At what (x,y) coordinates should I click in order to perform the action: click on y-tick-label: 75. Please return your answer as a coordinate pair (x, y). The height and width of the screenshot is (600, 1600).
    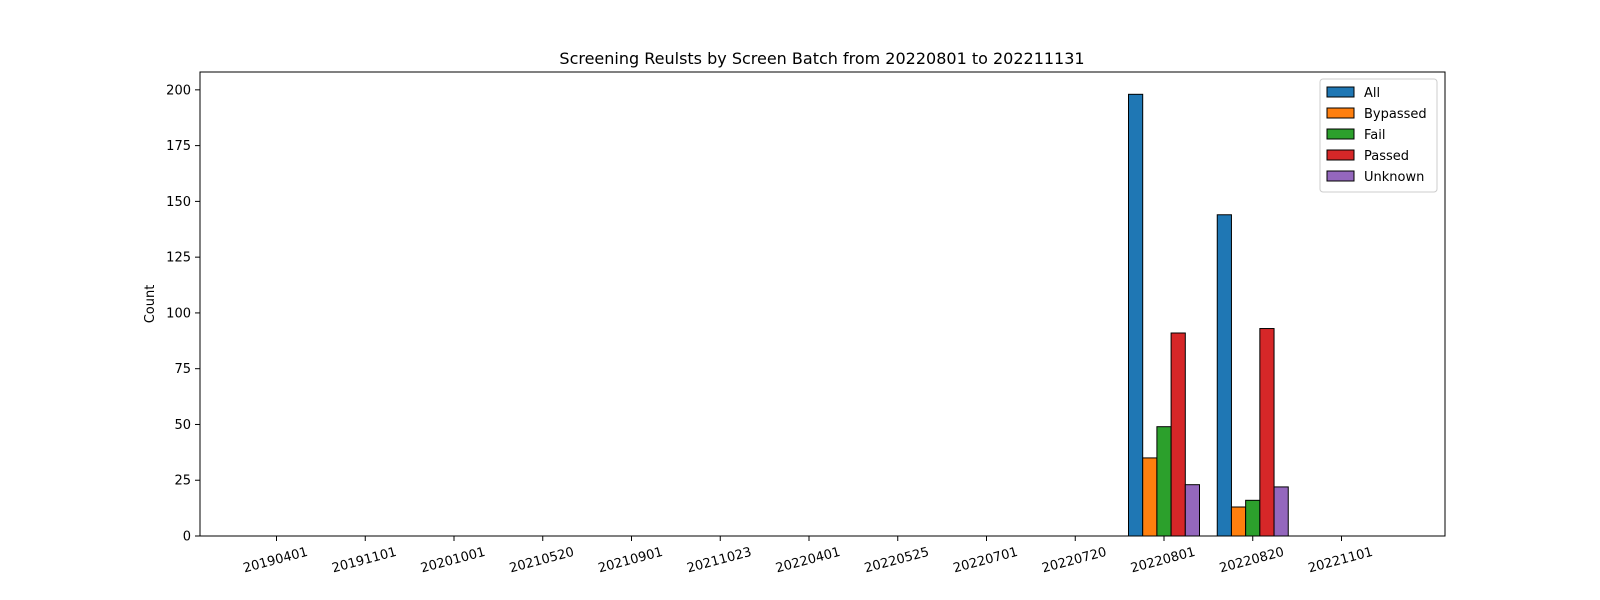
    Looking at the image, I should click on (182, 369).